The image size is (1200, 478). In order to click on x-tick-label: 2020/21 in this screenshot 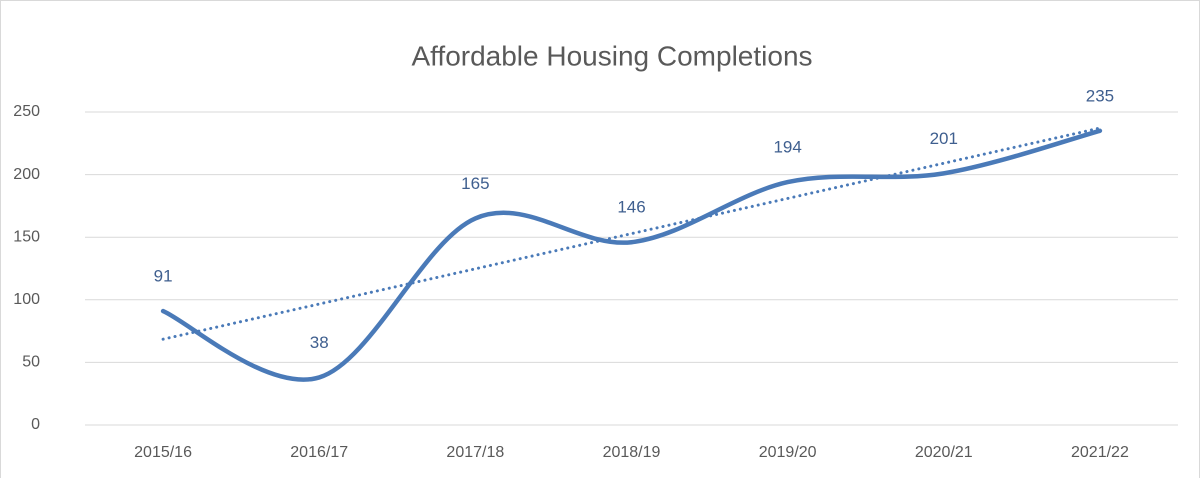, I will do `click(944, 452)`.